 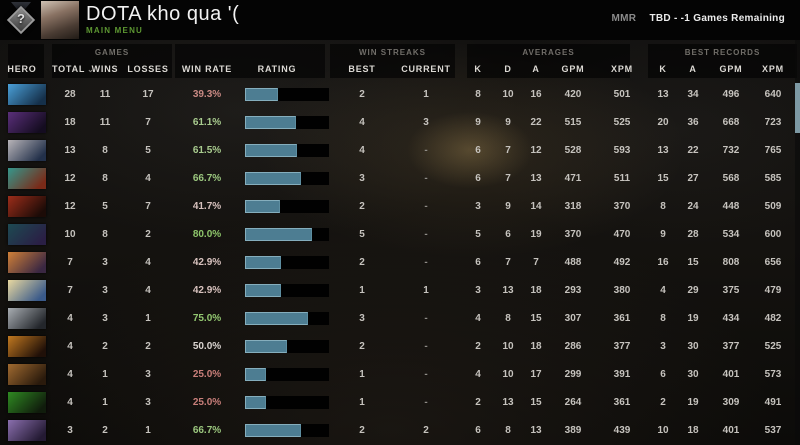 What do you see at coordinates (663, 374) in the screenshot?
I see `cell-rec-k: 6` at bounding box center [663, 374].